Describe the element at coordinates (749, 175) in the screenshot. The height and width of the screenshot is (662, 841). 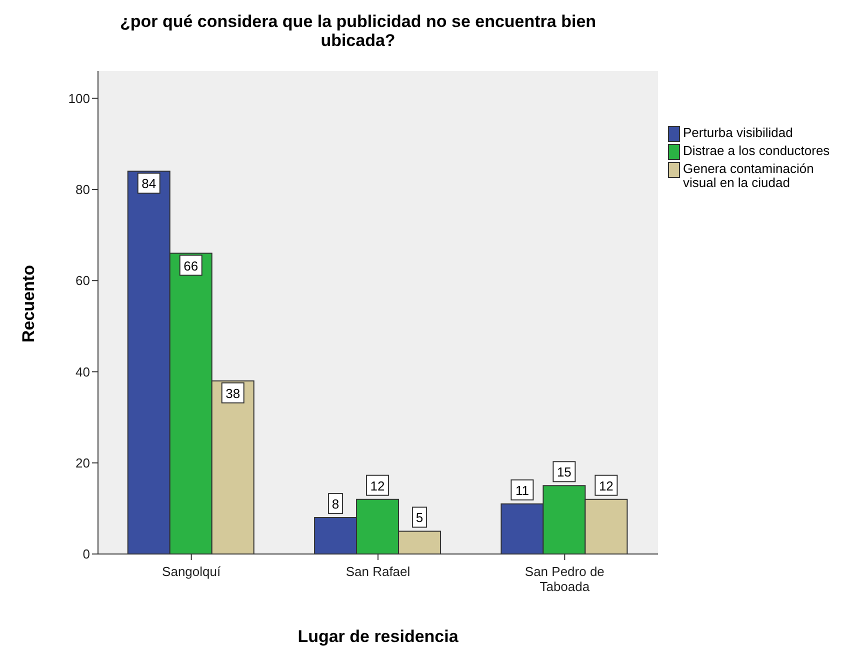
I see `legend-label: Genera contaminación visual en la ciudad` at that location.